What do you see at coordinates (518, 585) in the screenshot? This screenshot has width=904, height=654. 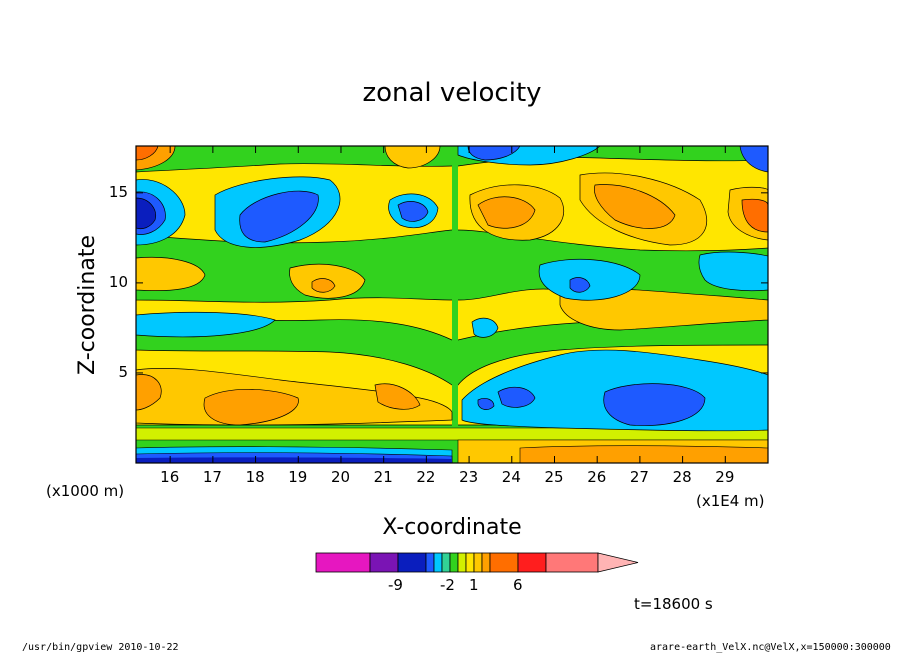 I see `colorbar-label: 6` at bounding box center [518, 585].